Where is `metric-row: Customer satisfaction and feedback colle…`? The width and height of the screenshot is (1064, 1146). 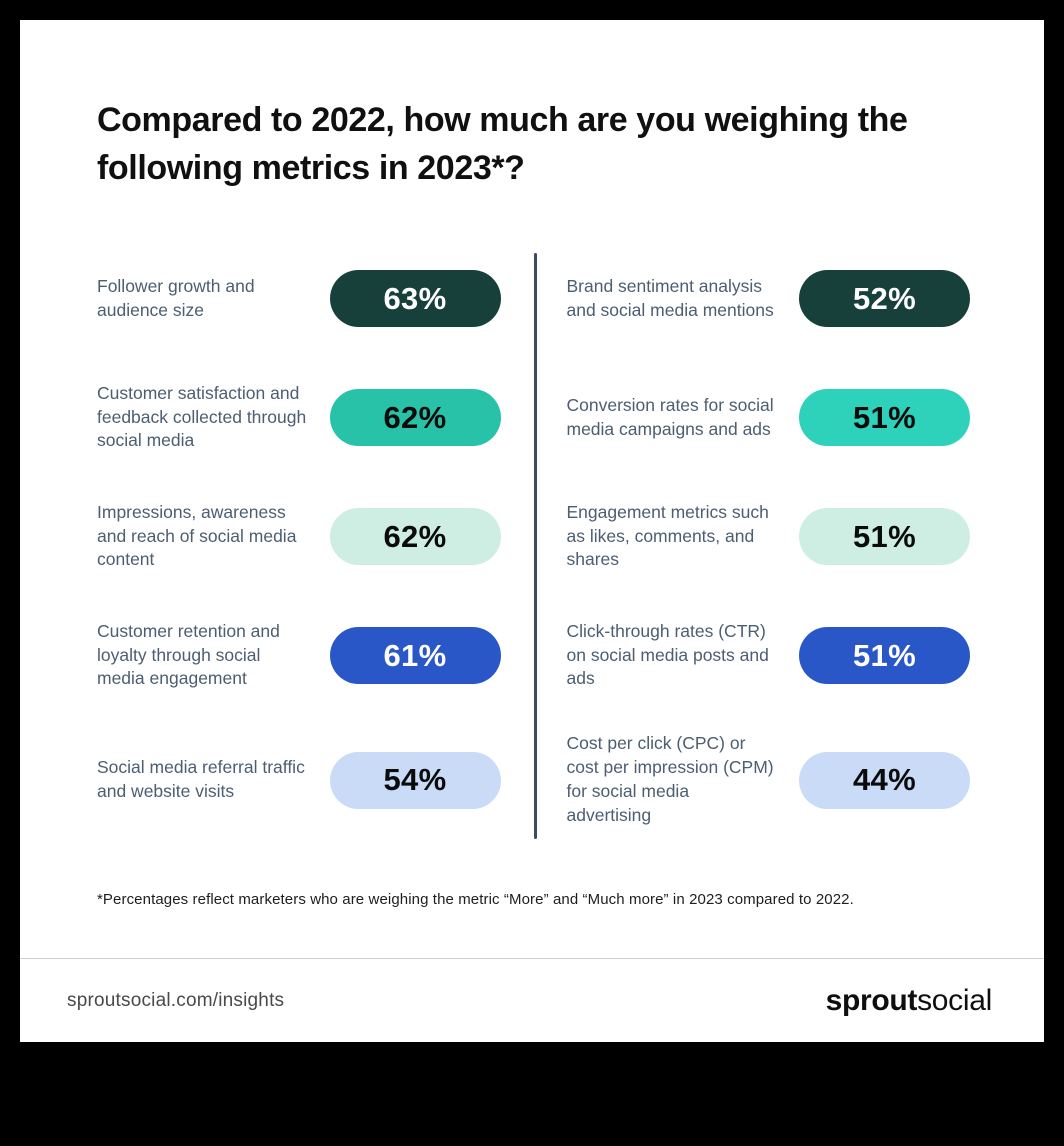 metric-row: Customer satisfaction and feedback colle… is located at coordinates (299, 417).